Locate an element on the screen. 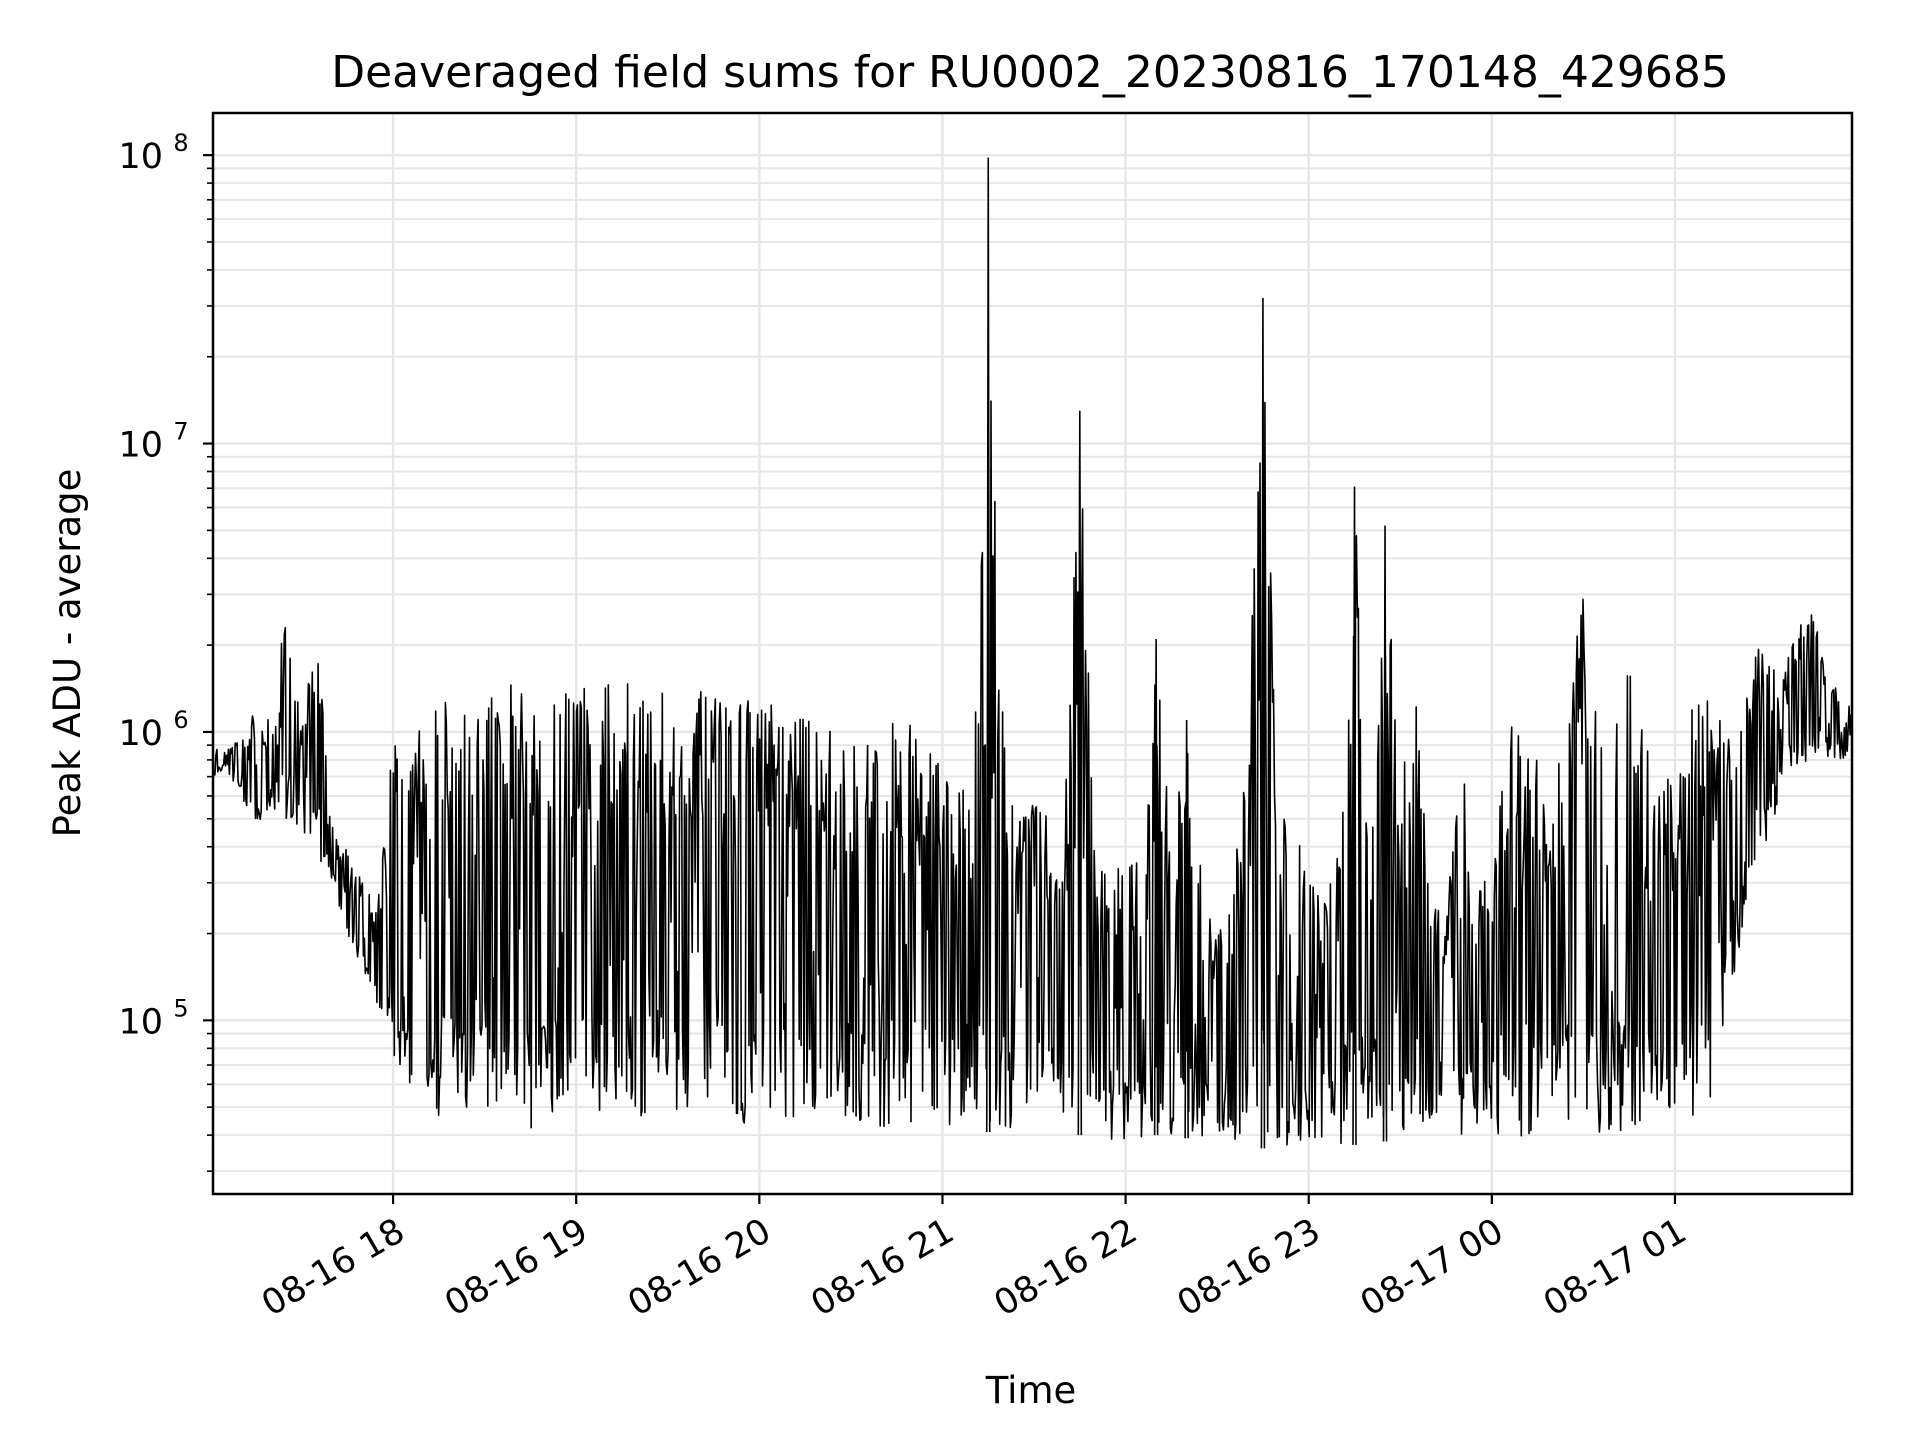  y-axis-label: Peak ADU - average is located at coordinates (67, 653).